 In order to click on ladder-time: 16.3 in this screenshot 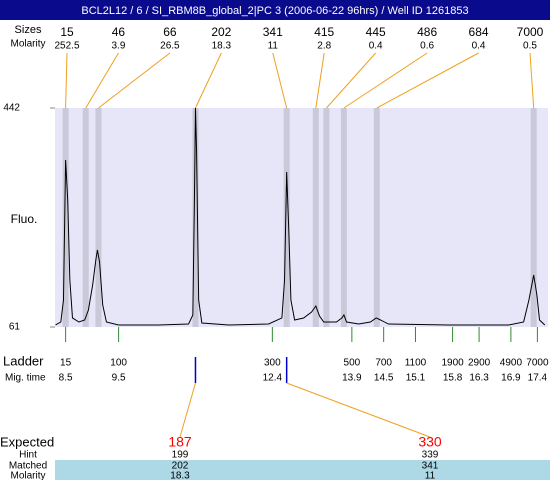, I will do `click(479, 378)`.